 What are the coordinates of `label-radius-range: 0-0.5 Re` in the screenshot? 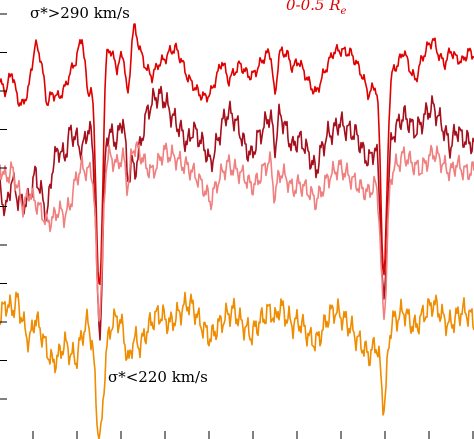 It's located at (316, 8).